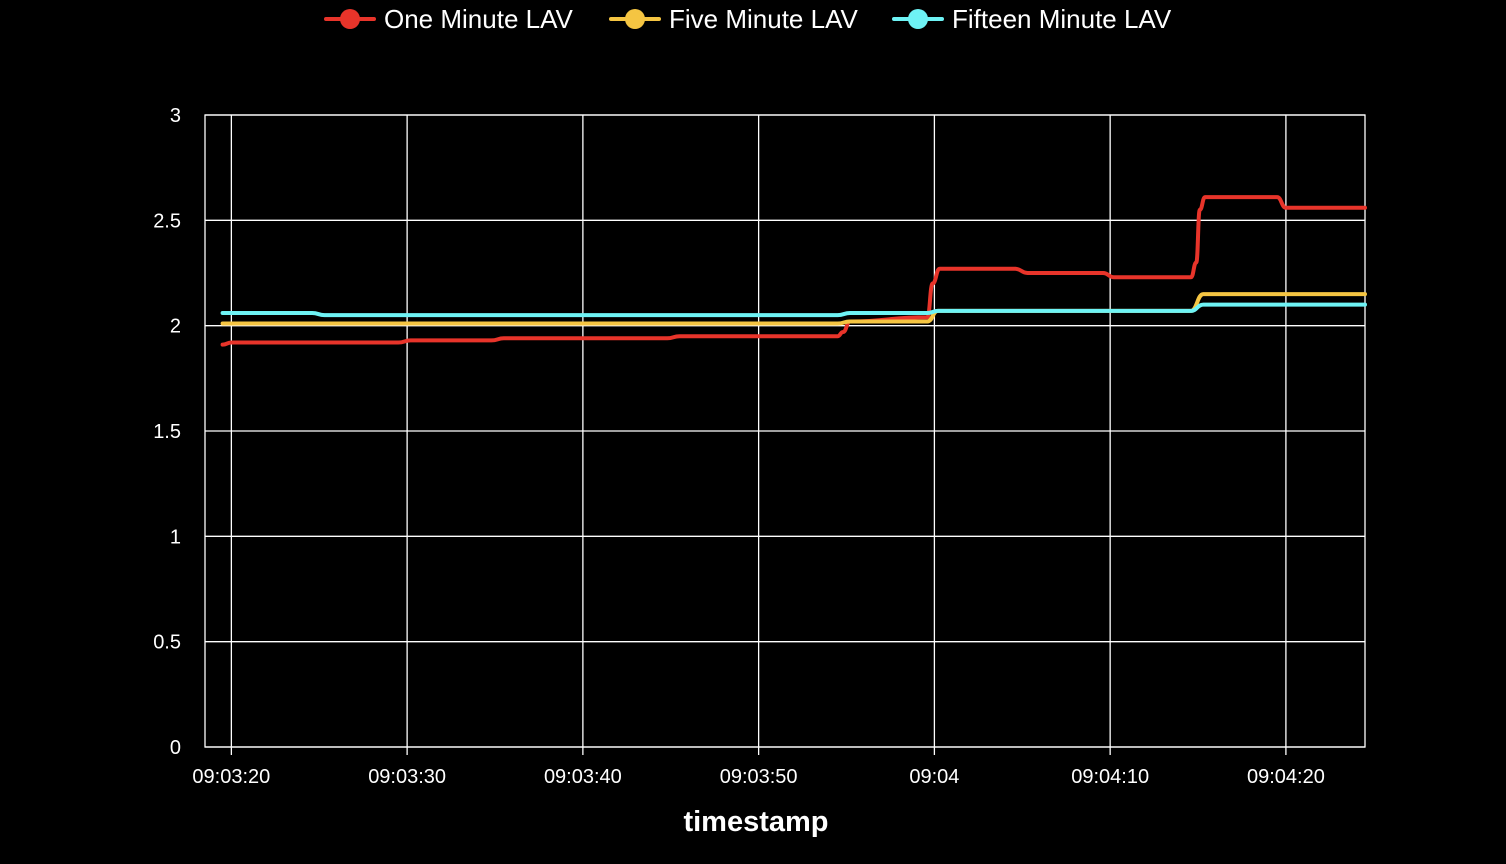 The height and width of the screenshot is (864, 1506). I want to click on x-tick-label: 09:03:20, so click(231, 777).